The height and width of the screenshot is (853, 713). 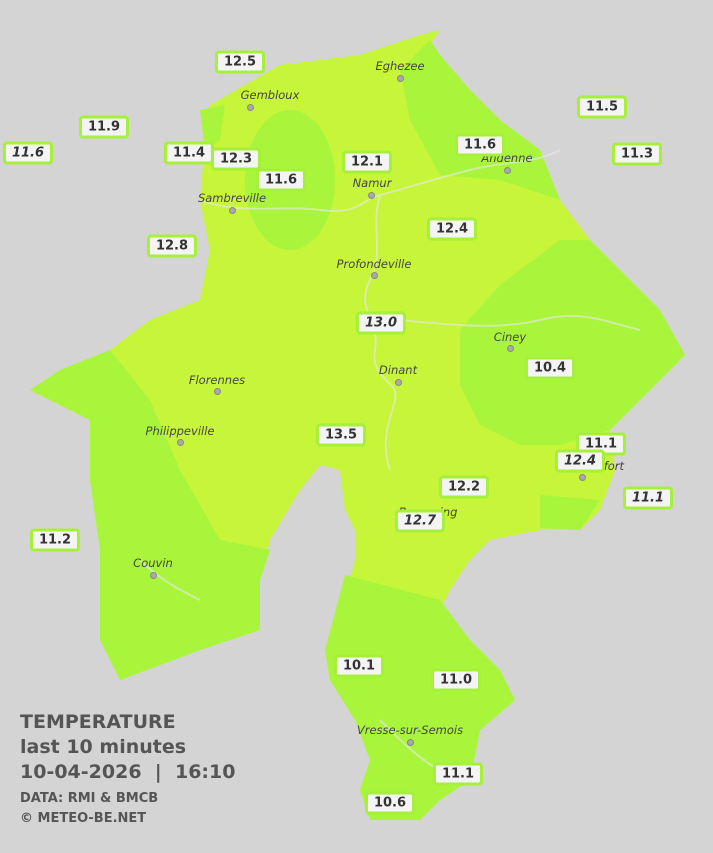 I want to click on station-value: 10.6, so click(x=390, y=803).